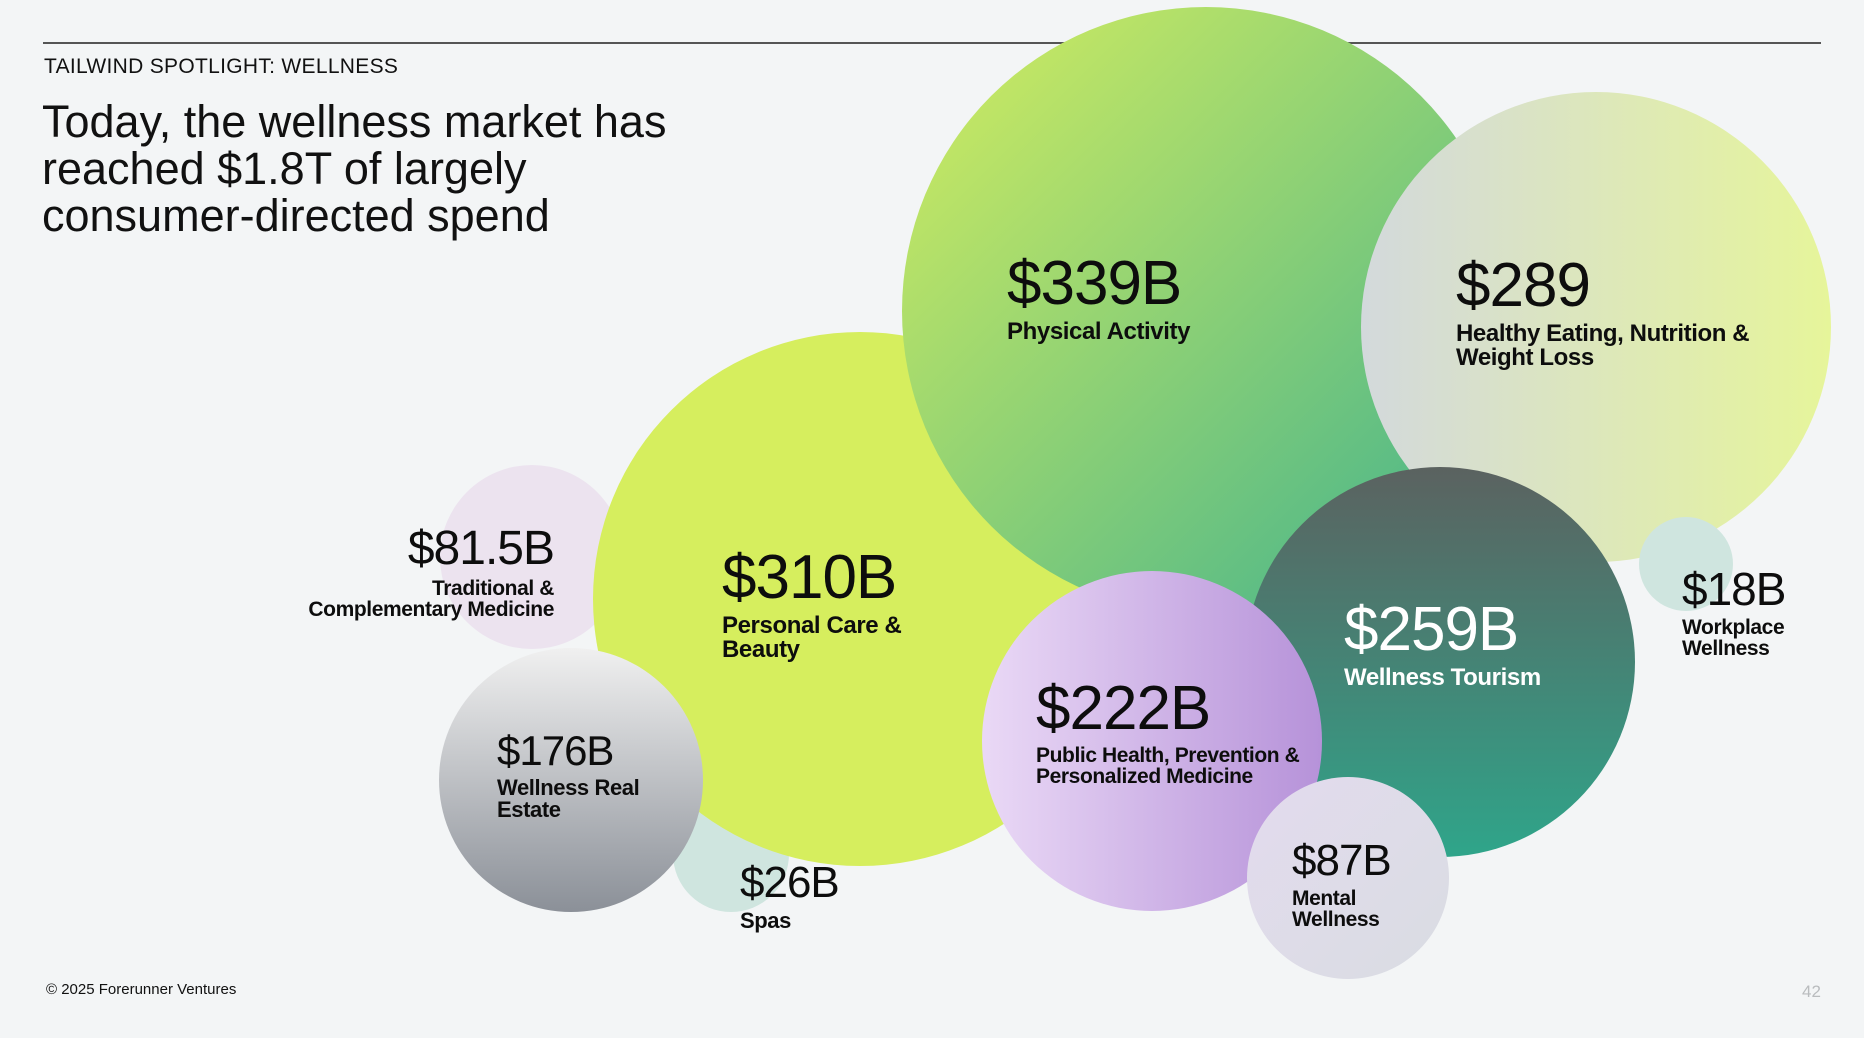 The width and height of the screenshot is (1864, 1038). What do you see at coordinates (568, 799) in the screenshot?
I see `bubble-category-wellness-real-estate: Wellness Real Estate` at bounding box center [568, 799].